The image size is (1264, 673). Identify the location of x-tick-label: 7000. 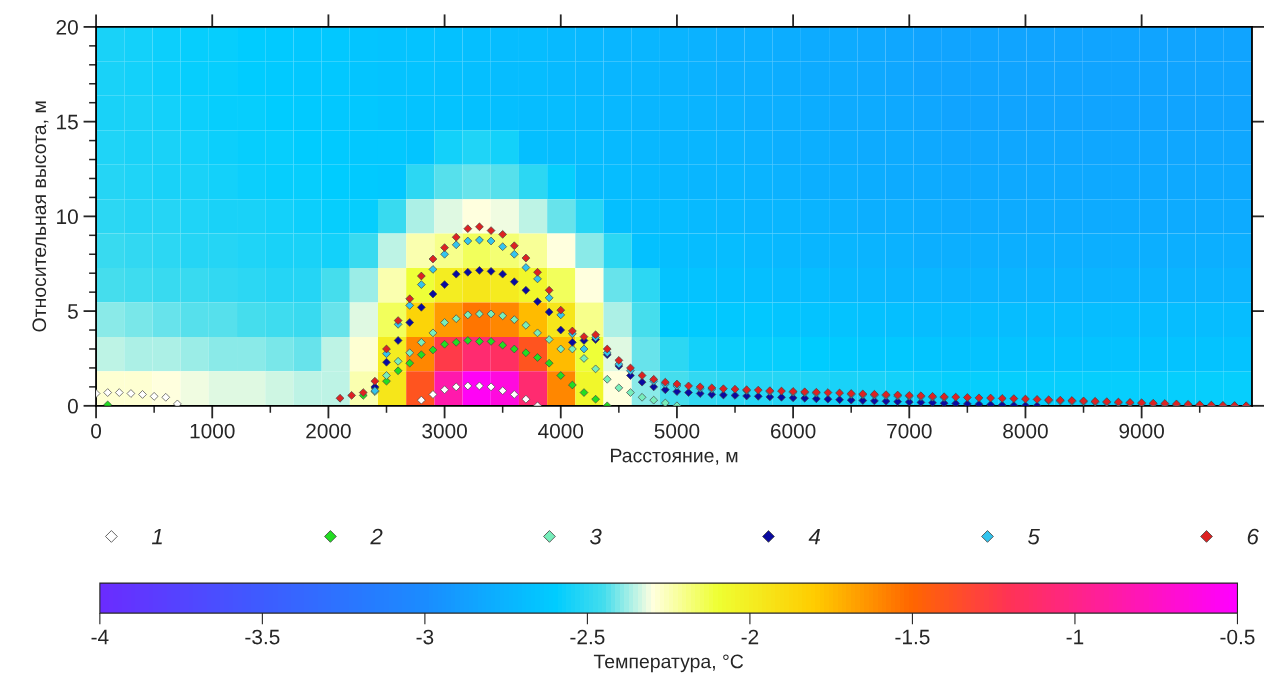
(909, 431).